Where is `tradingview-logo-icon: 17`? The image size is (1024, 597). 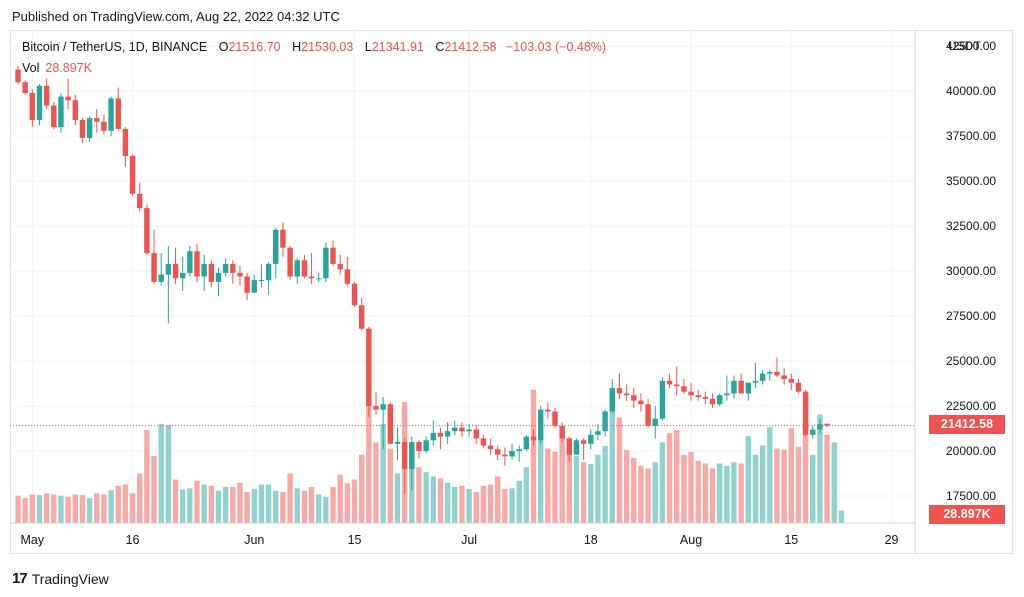 tradingview-logo-icon: 17 is located at coordinates (20, 578).